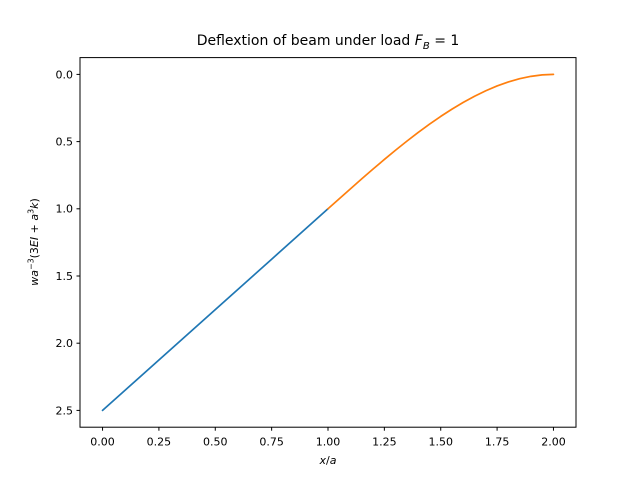  Describe the element at coordinates (426, 46) in the screenshot. I see `label-fragment: B` at that location.